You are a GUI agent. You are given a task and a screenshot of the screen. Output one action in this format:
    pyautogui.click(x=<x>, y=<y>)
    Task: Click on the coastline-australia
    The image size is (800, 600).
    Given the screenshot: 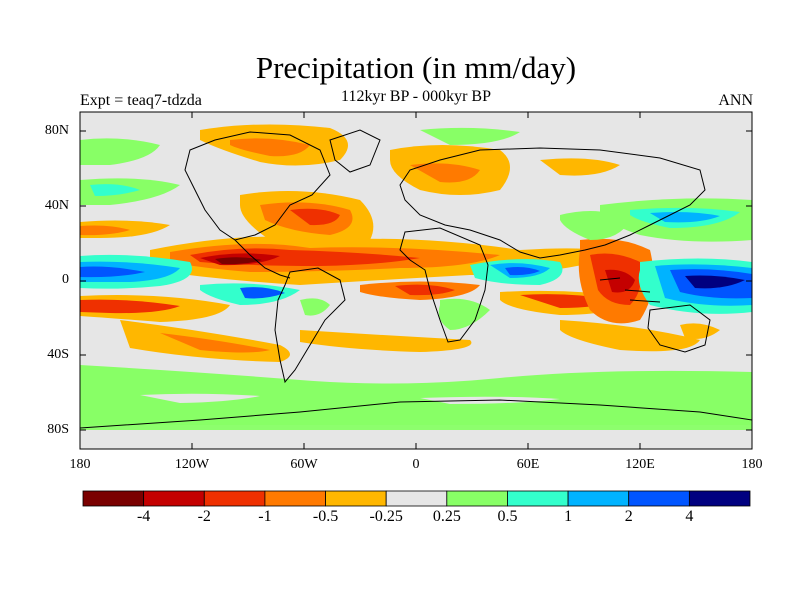 What is the action you would take?
    pyautogui.click(x=679, y=328)
    